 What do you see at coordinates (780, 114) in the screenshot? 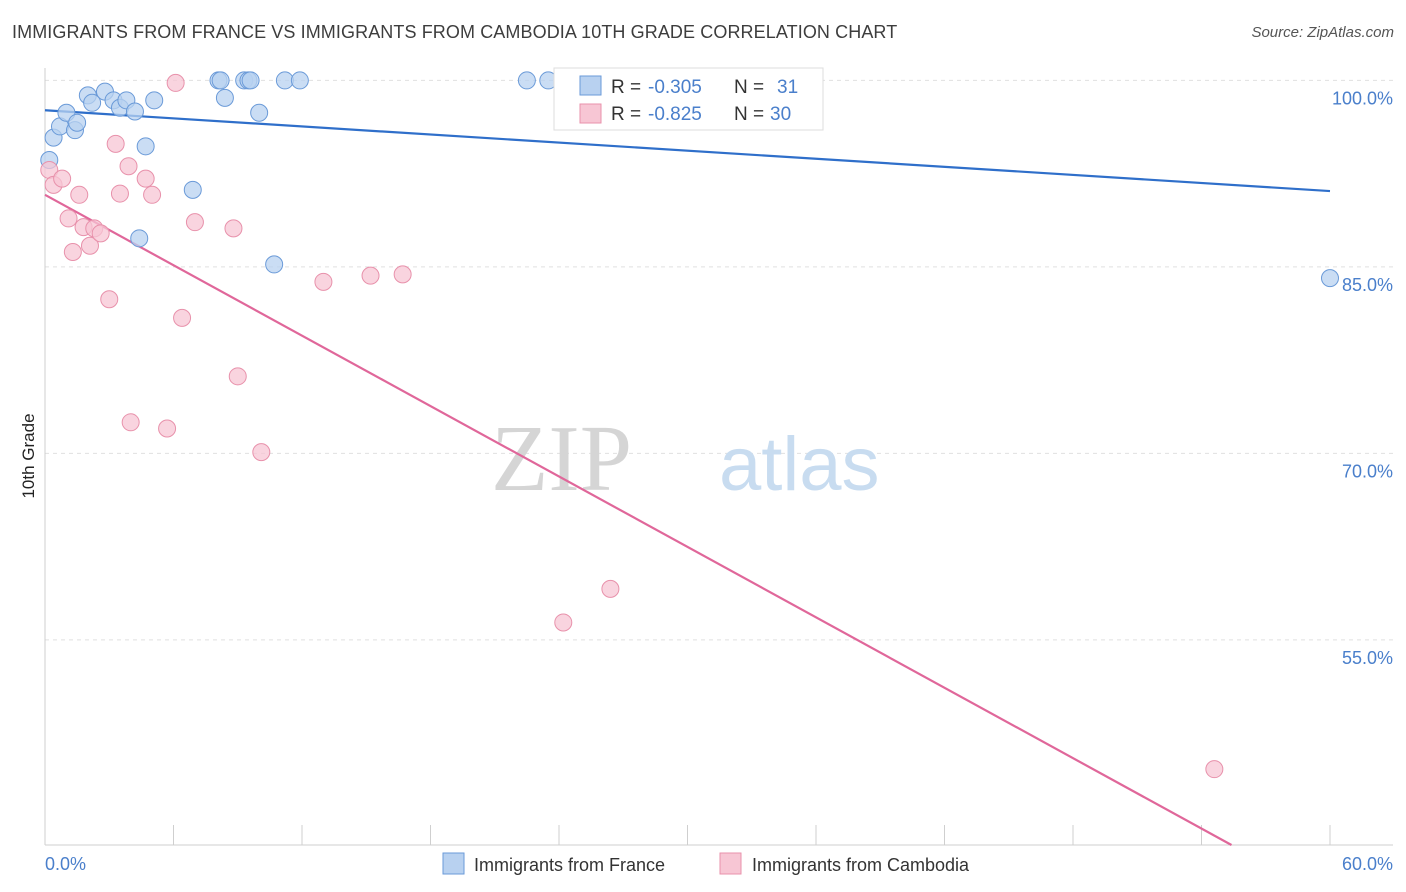
I see `stats-n-value: 30` at bounding box center [780, 114].